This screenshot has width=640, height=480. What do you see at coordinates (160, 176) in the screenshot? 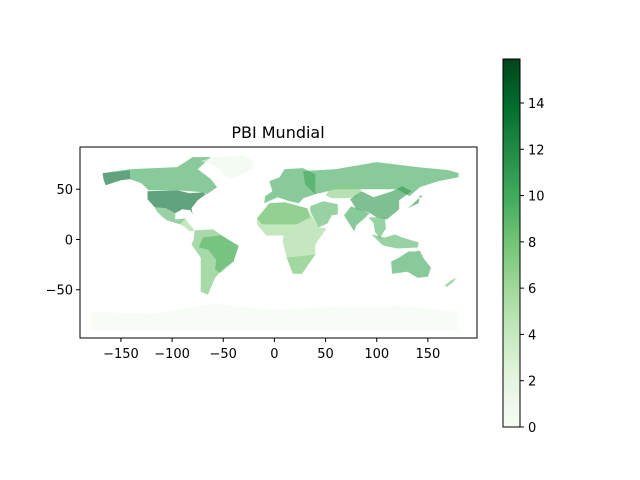
I see `region-north-america` at bounding box center [160, 176].